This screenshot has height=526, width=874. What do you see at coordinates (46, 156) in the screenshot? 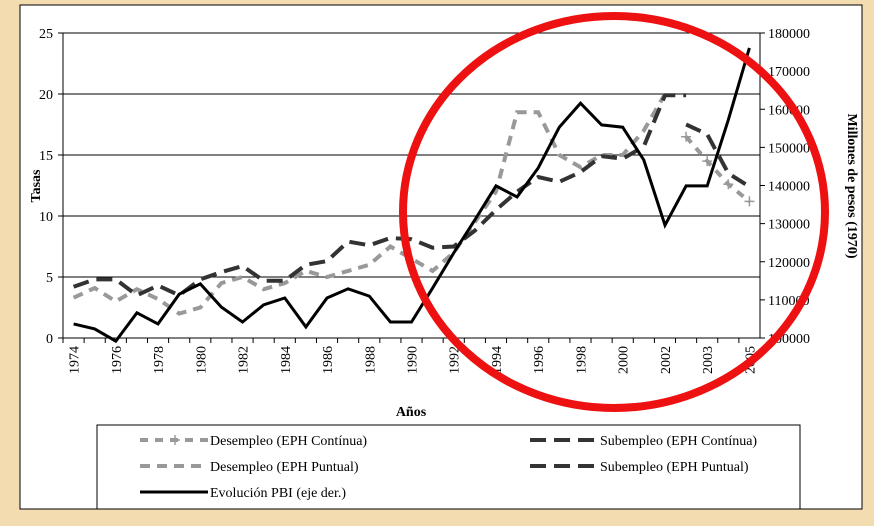
I see `y-tick-label: 15` at bounding box center [46, 156].